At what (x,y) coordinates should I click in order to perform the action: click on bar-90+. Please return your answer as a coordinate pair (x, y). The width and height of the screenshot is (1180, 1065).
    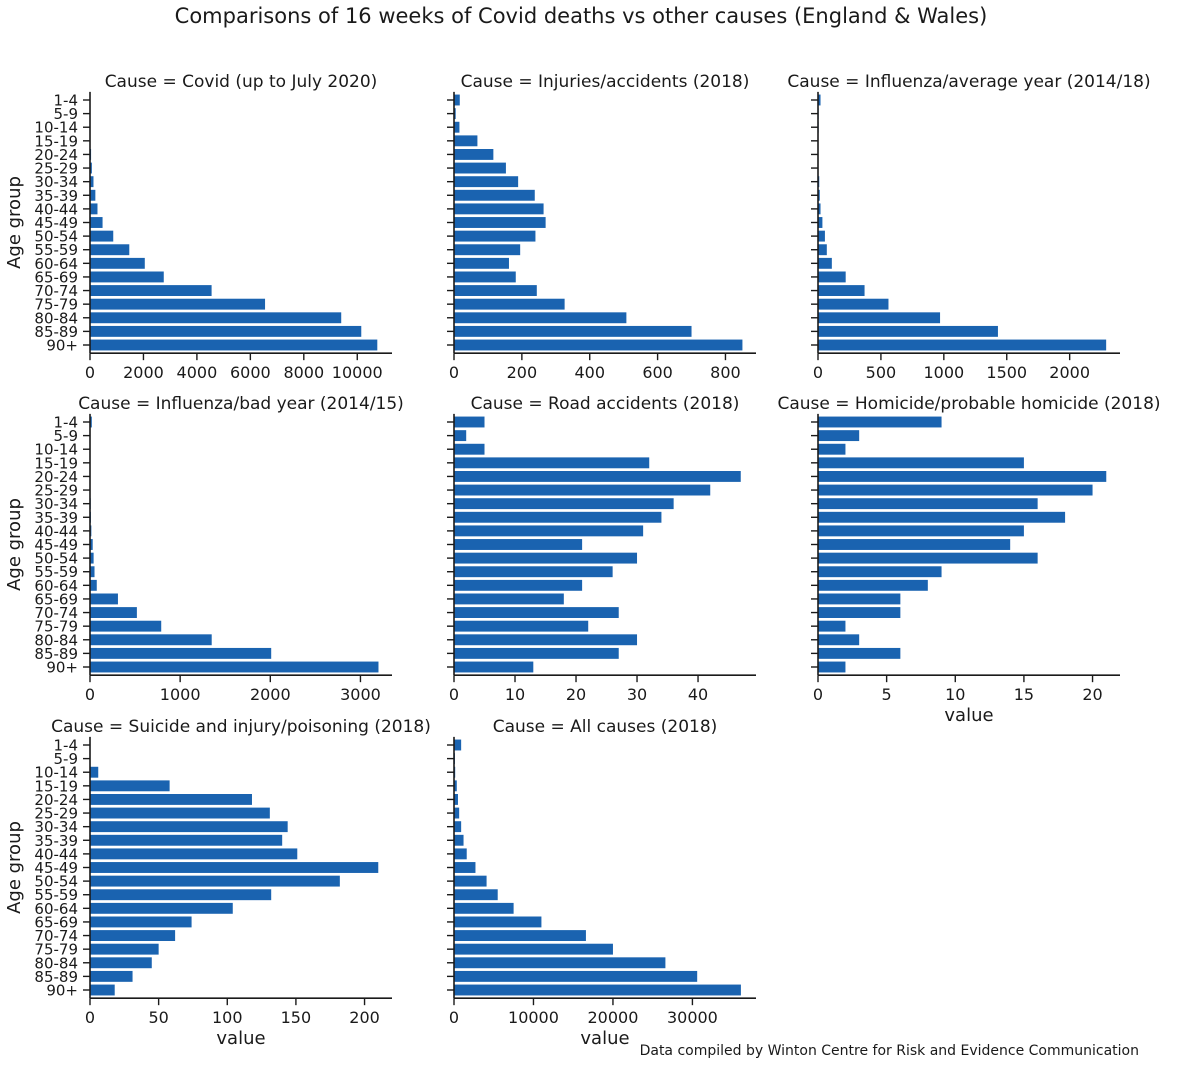
    Looking at the image, I should click on (832, 667).